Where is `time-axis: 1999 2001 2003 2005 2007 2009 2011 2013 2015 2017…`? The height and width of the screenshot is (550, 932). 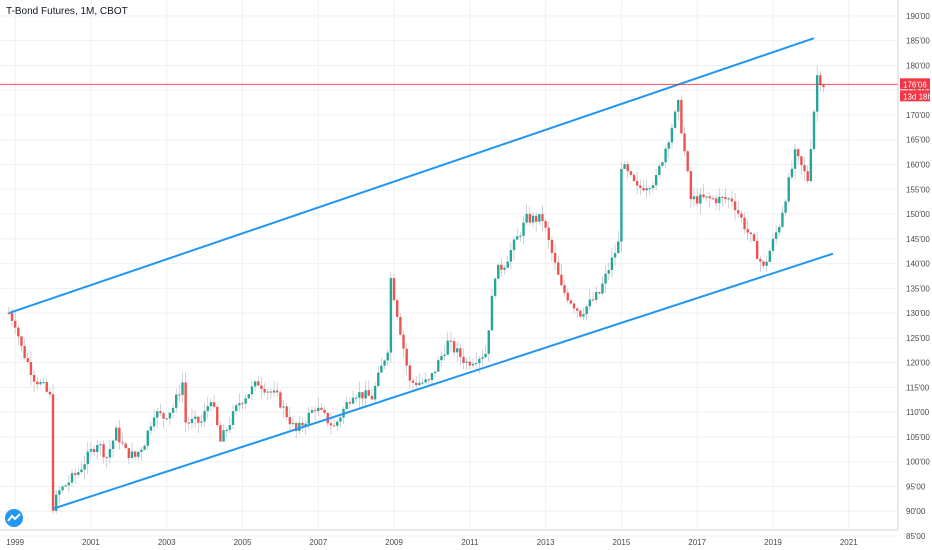
time-axis: 1999 2001 2003 2005 2007 2009 2011 2013 2015 2017… is located at coordinates (449, 538).